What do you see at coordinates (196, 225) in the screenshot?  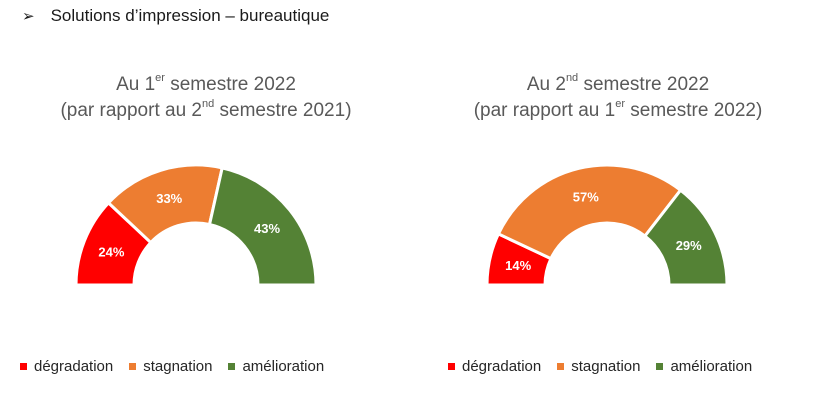 I see `gauge-chart: 24% 33% 43%` at bounding box center [196, 225].